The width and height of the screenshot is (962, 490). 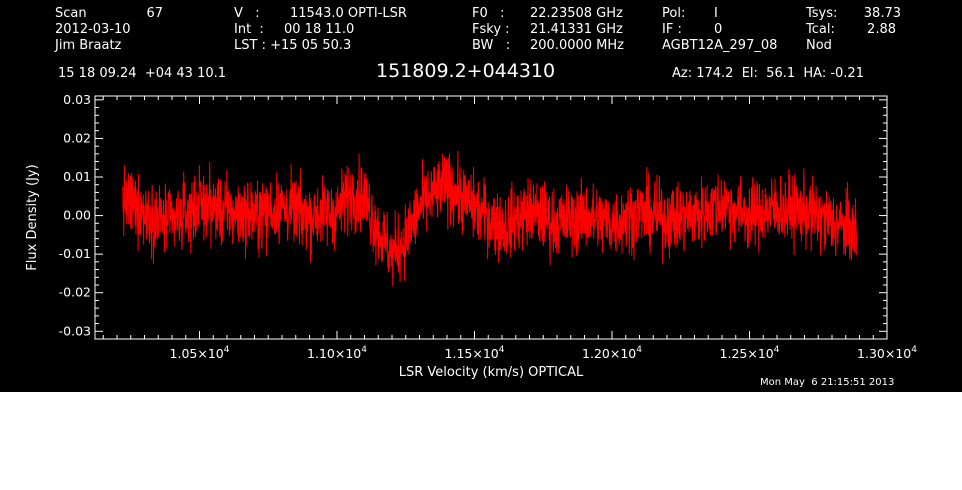 I want to click on footer-timestamp: Mon May 6 21:15:51 2013, so click(x=827, y=382).